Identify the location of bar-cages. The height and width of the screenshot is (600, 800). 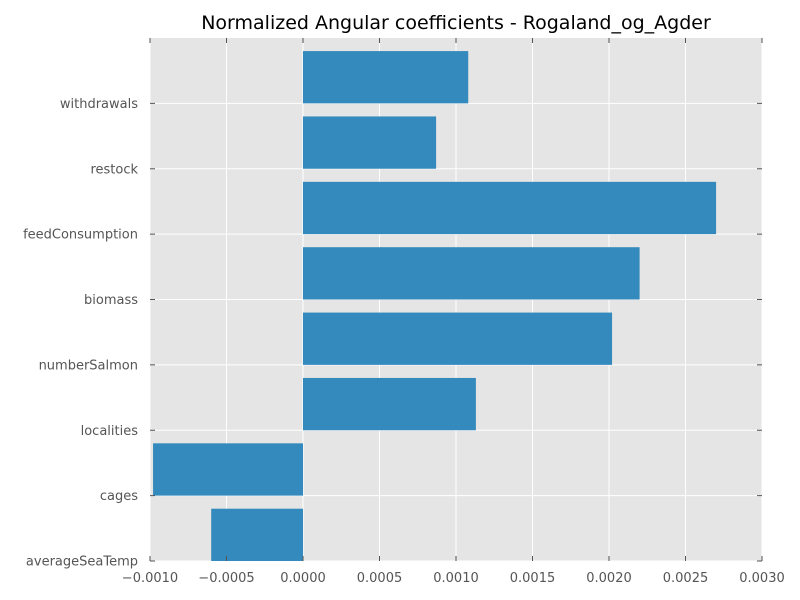
(228, 469).